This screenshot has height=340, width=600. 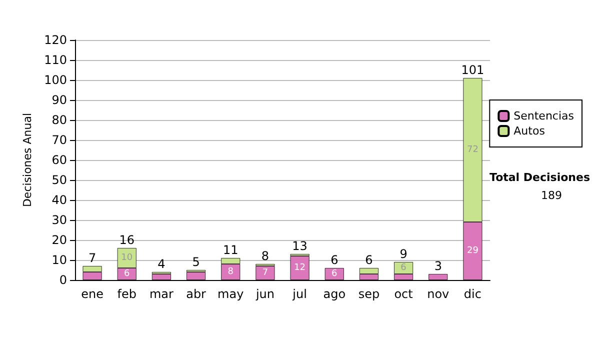 I want to click on data-label: 12, so click(x=300, y=268).